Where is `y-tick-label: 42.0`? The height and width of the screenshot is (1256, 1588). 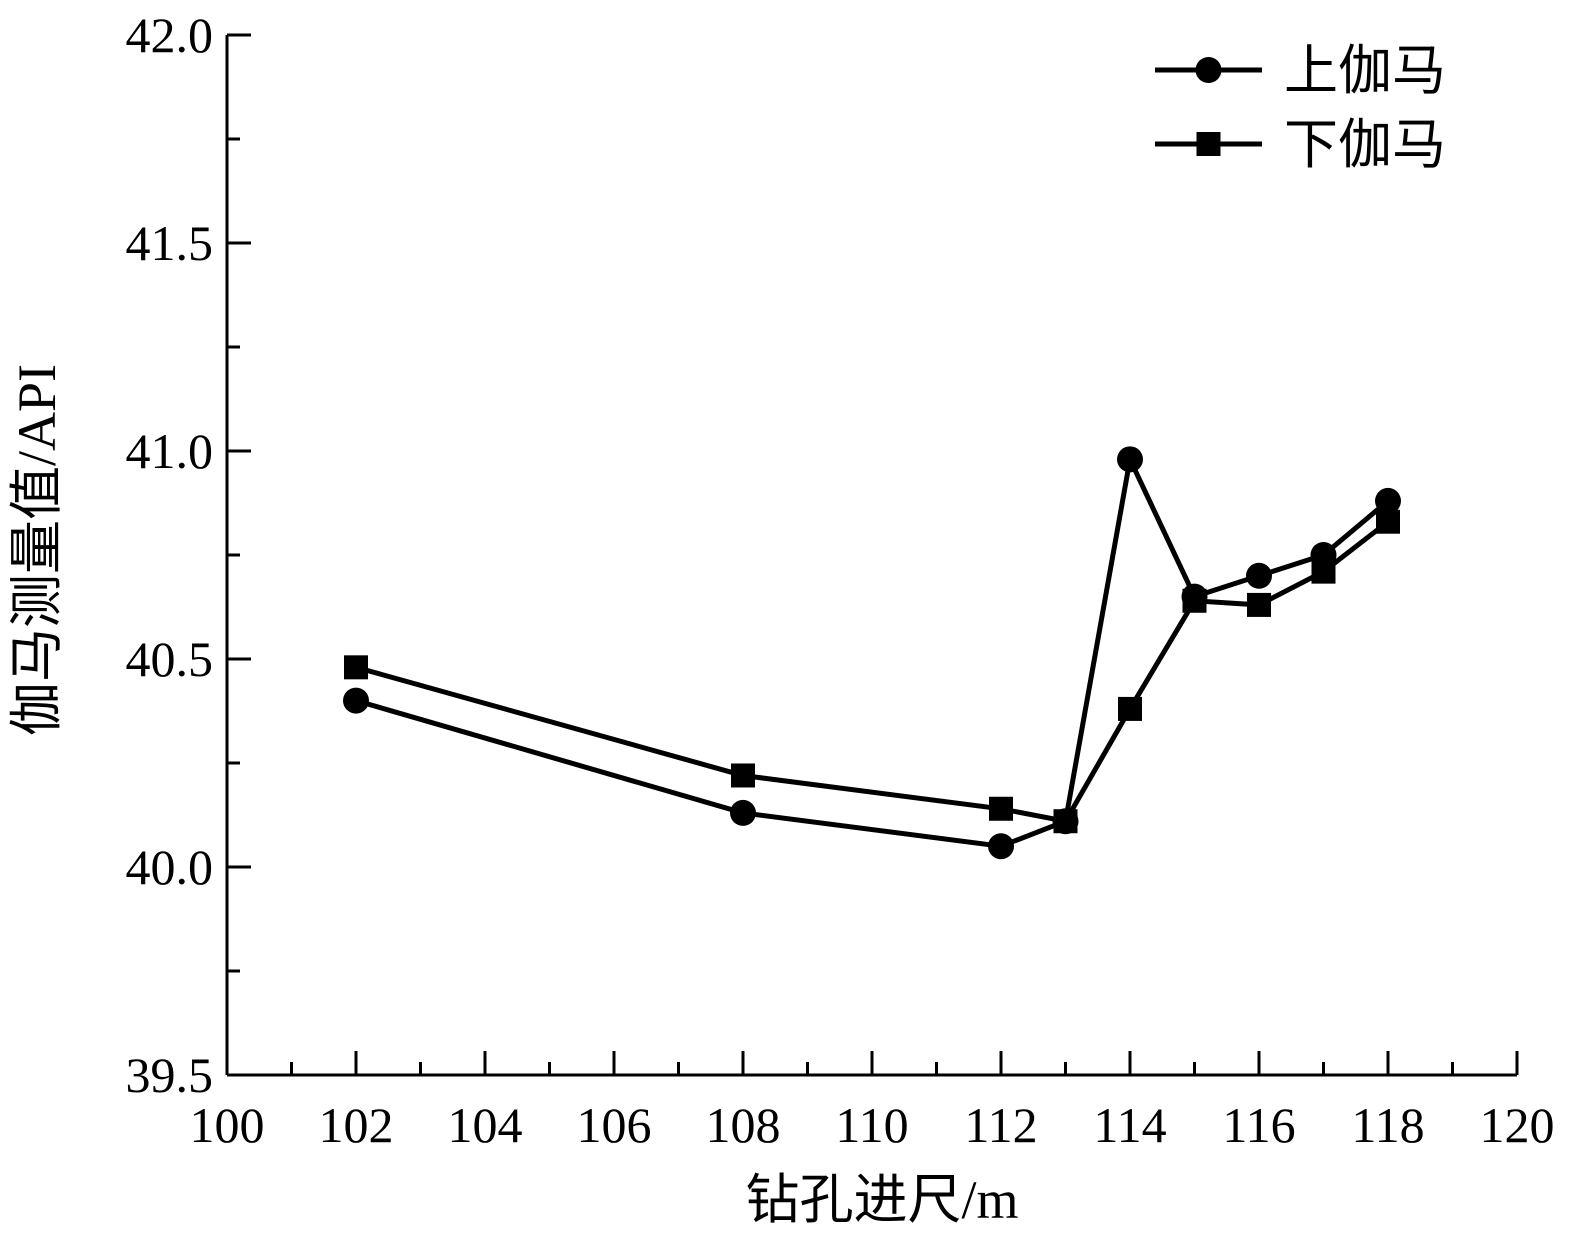 y-tick-label: 42.0 is located at coordinates (170, 35).